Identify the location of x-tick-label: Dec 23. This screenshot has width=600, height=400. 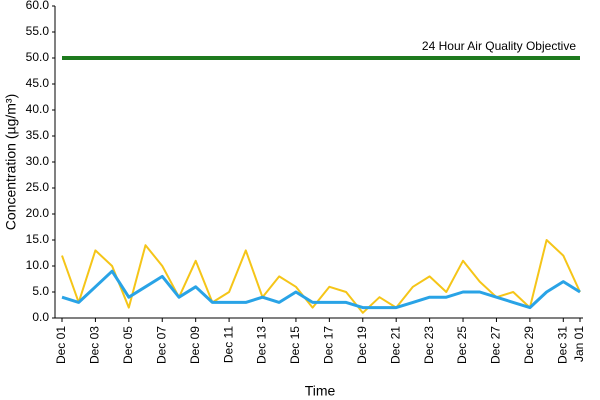
(429, 345).